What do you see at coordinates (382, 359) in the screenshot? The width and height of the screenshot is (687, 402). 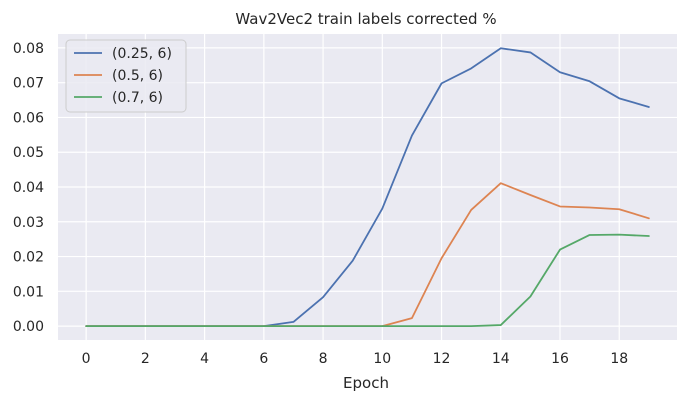 I see `x-tick-label: 10` at bounding box center [382, 359].